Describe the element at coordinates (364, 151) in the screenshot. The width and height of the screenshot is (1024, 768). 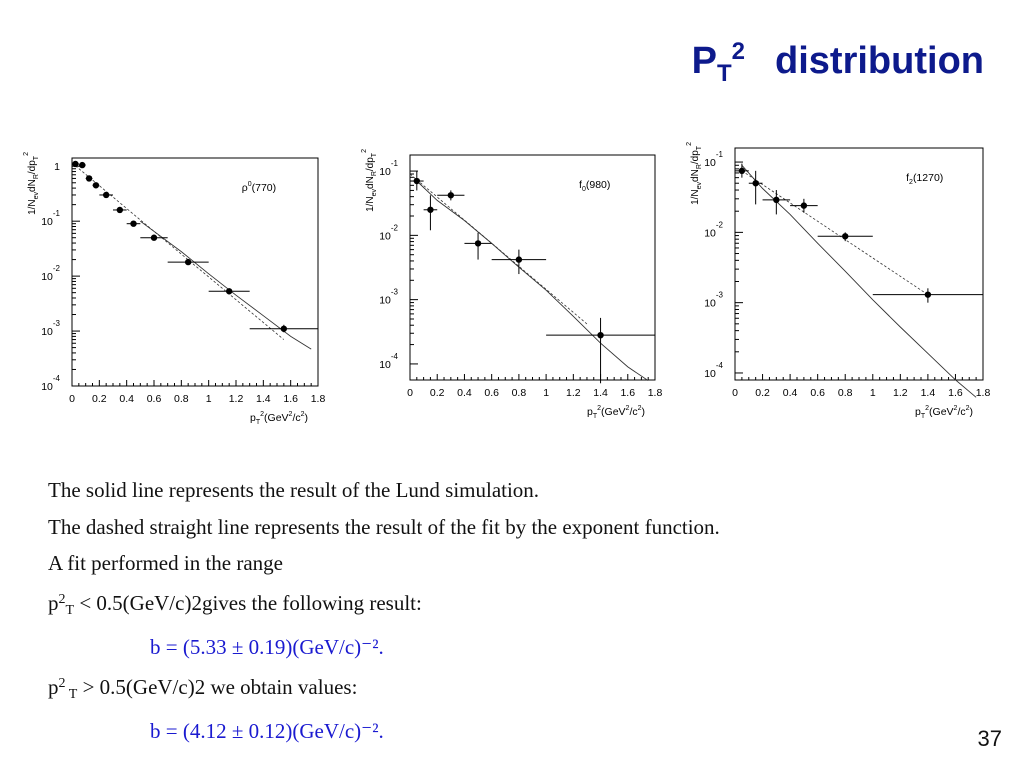
I see `y-axis-label-part: 2` at that location.